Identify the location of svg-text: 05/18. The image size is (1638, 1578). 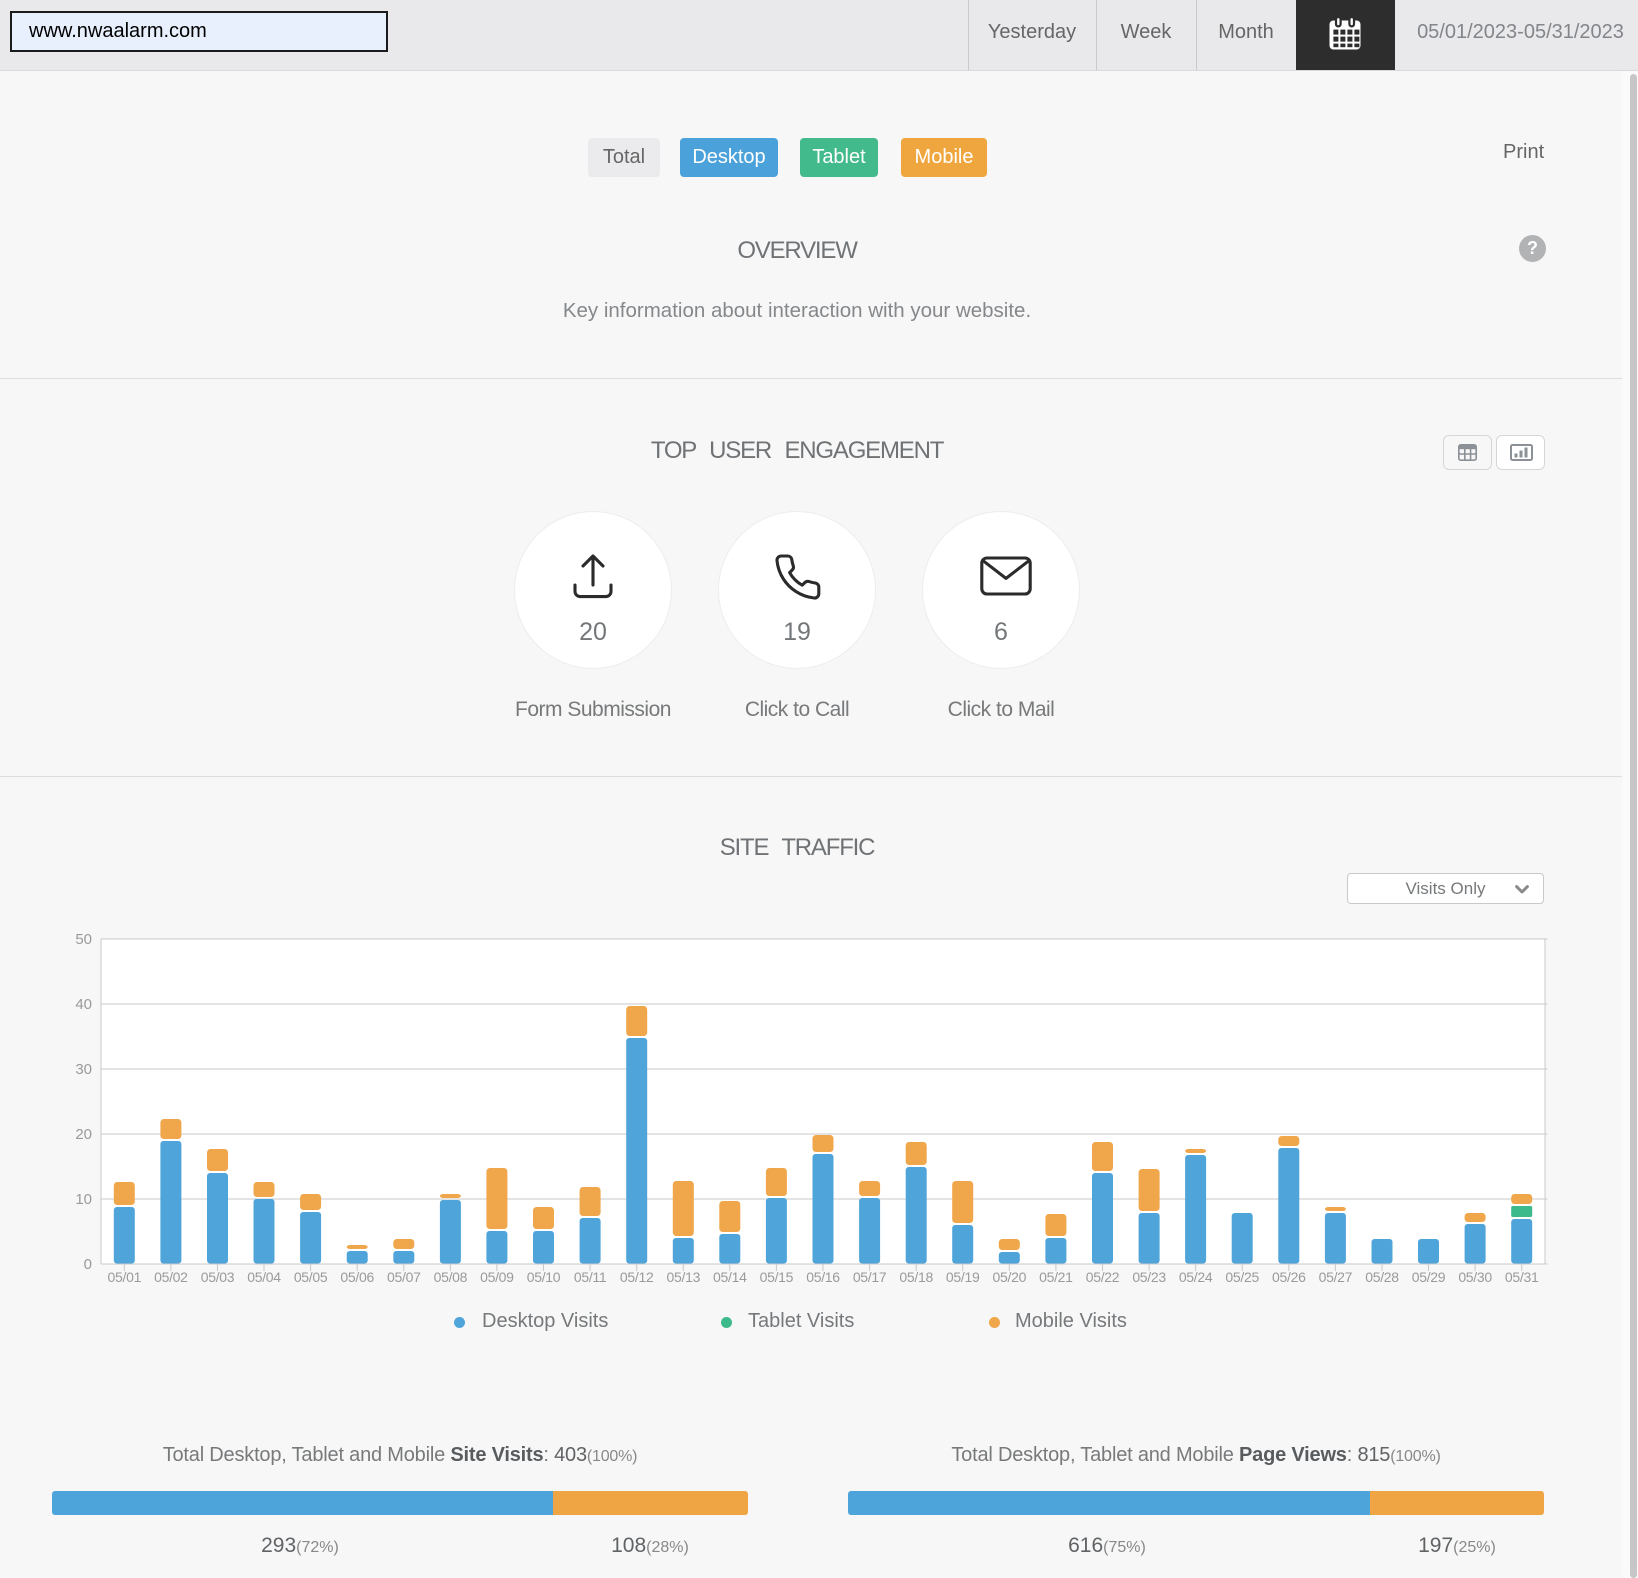
(916, 1277).